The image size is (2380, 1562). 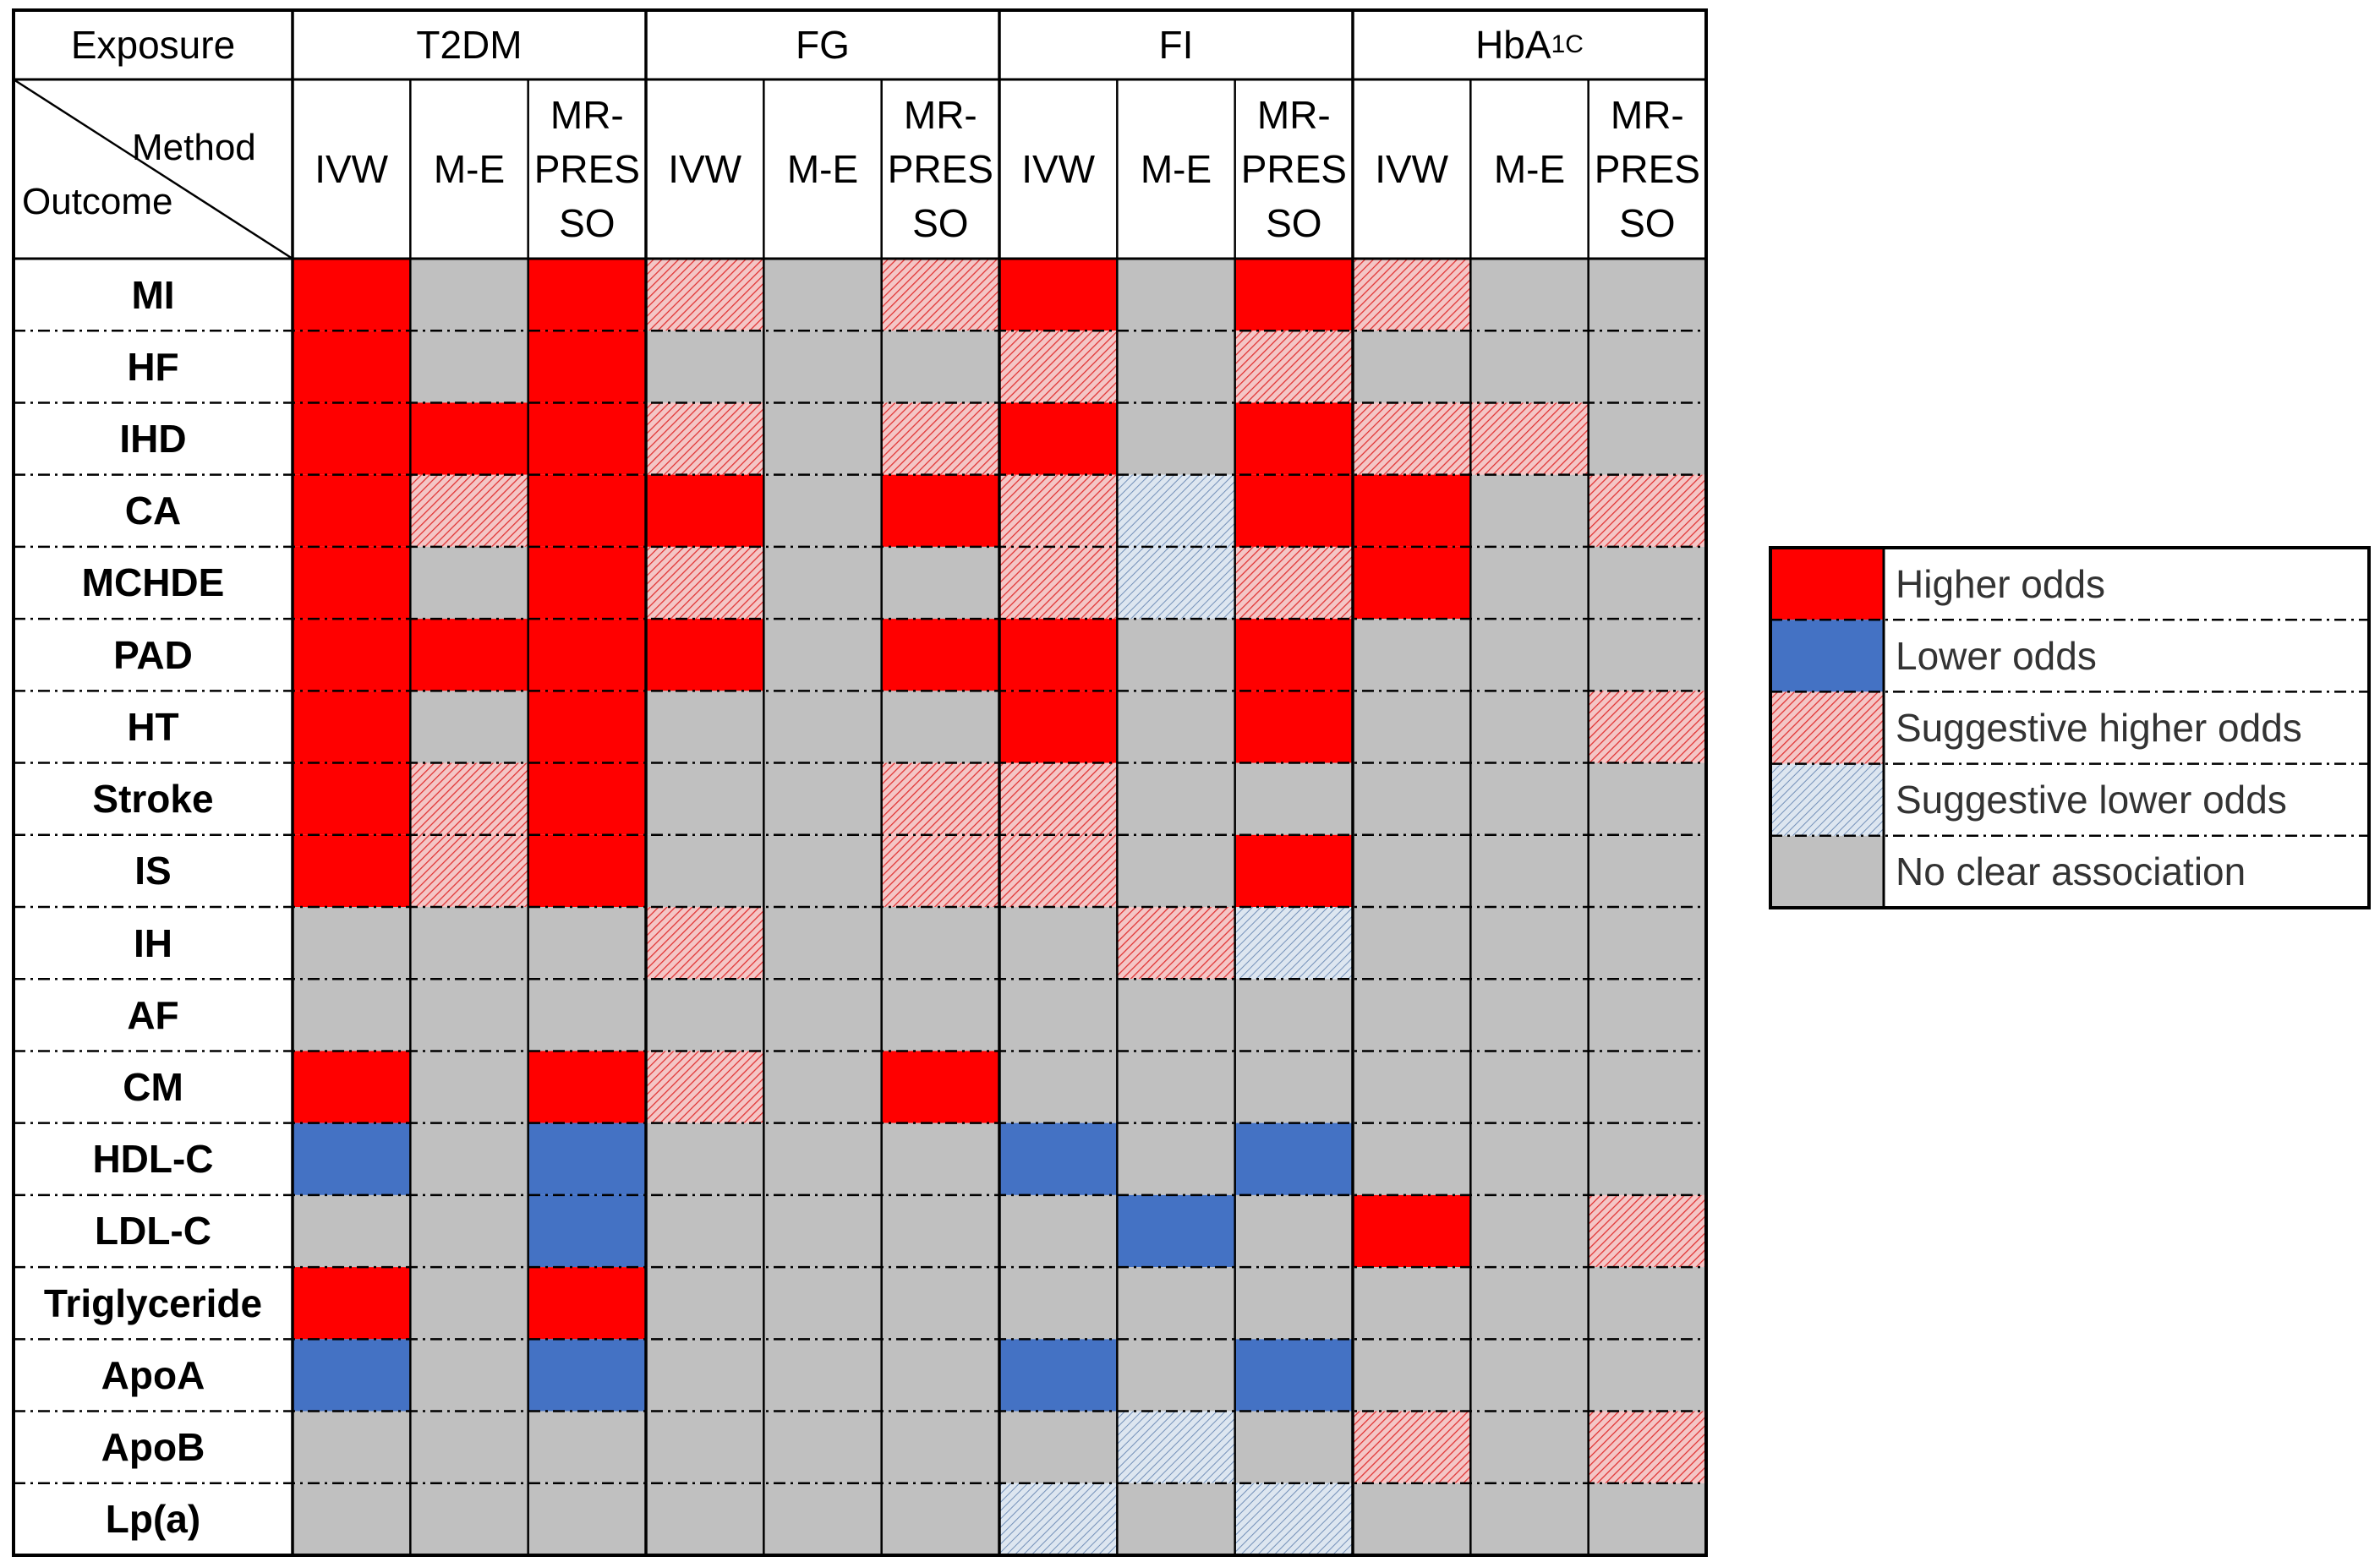 I want to click on exposure-label-hba1c: HbA 1C, so click(x=1529, y=45).